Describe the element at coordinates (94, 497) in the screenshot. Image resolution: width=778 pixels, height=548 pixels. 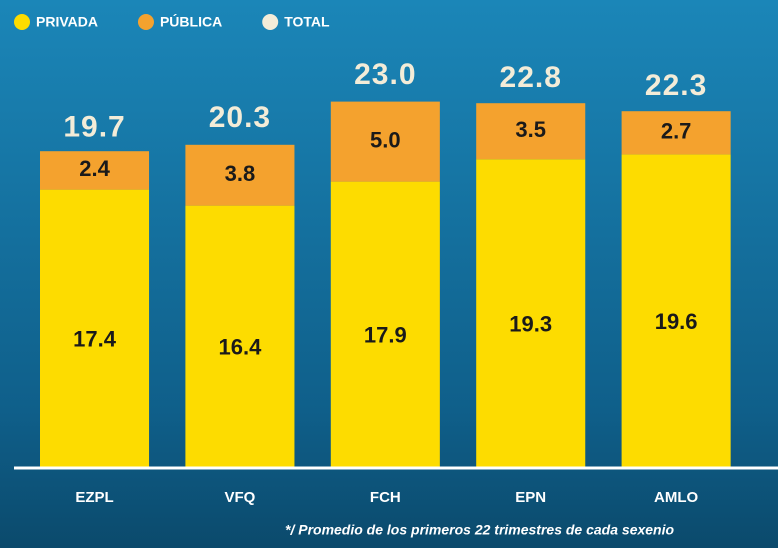
I see `x-tick-label: EZPL` at that location.